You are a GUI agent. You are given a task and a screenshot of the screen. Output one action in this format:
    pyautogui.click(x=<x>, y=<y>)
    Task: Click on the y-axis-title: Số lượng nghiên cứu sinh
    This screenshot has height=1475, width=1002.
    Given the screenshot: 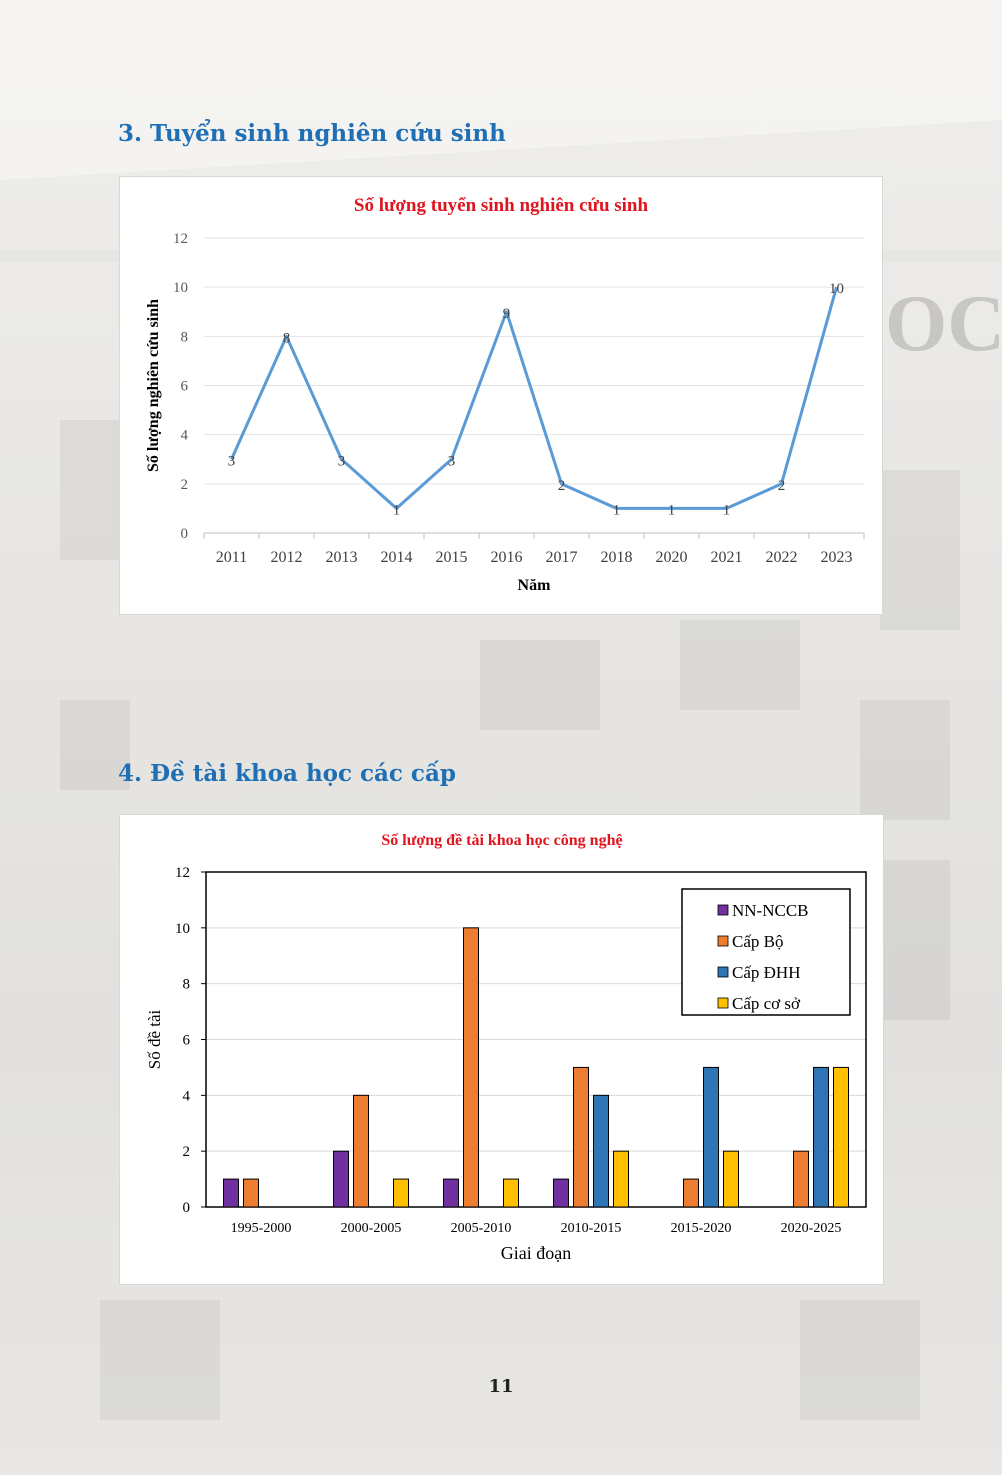 What is the action you would take?
    pyautogui.click(x=153, y=385)
    